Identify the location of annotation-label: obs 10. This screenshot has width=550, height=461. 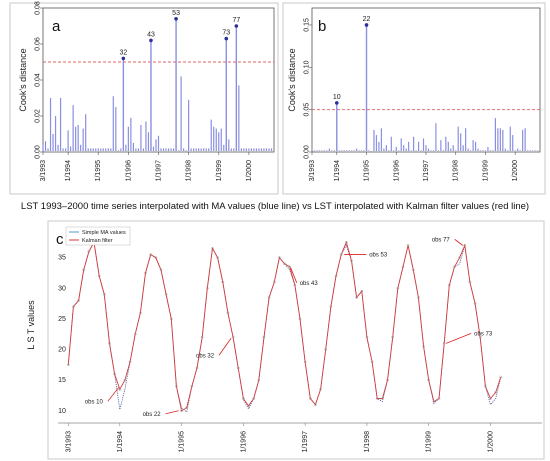
(94, 402).